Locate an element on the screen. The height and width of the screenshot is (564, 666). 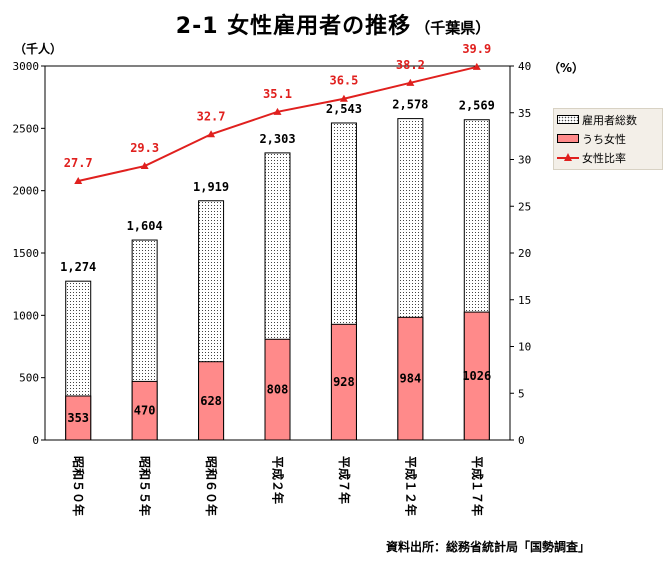
y-left-tick-label: 2500 is located at coordinates (26, 128).